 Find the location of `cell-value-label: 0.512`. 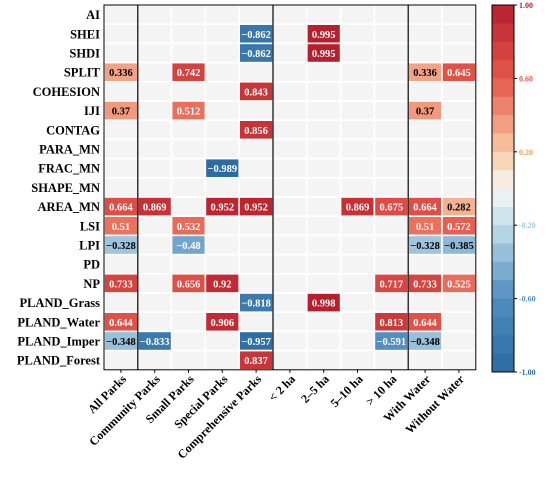

cell-value-label: 0.512 is located at coordinates (189, 112).